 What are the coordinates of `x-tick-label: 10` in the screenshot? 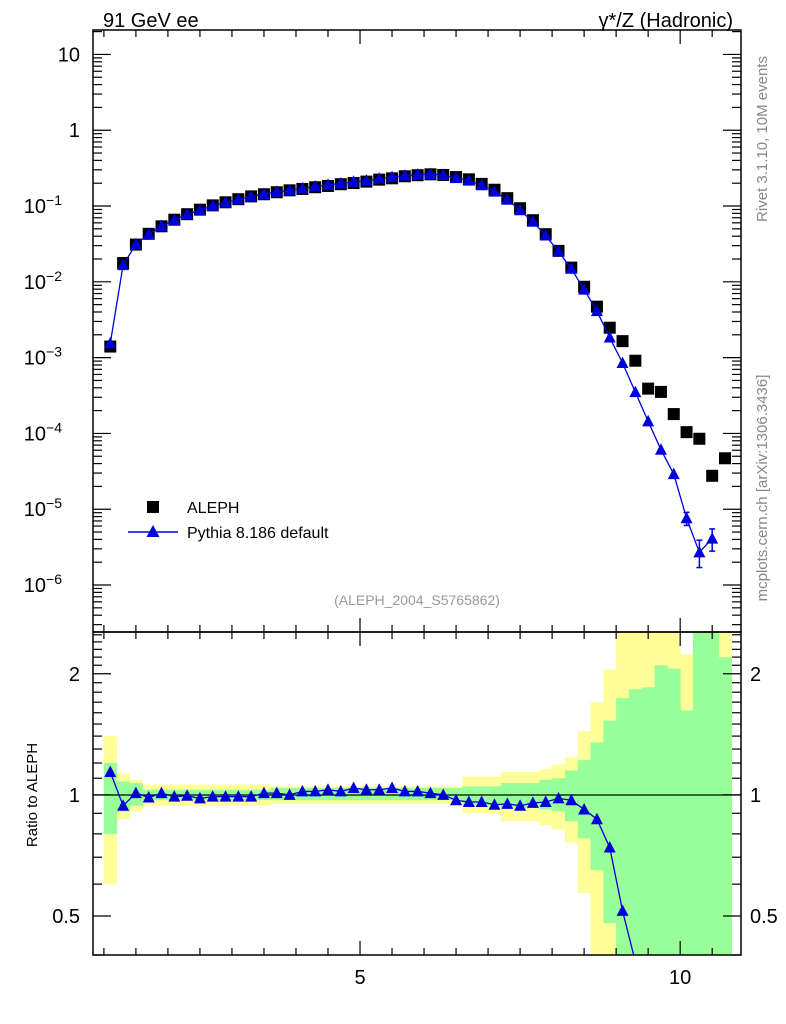 It's located at (680, 978).